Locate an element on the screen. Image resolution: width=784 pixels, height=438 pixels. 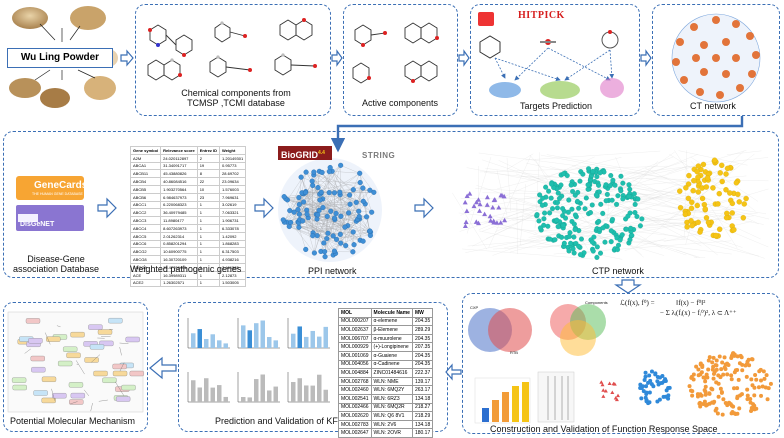
active-caption: Active components is located at coordinates (400, 103).